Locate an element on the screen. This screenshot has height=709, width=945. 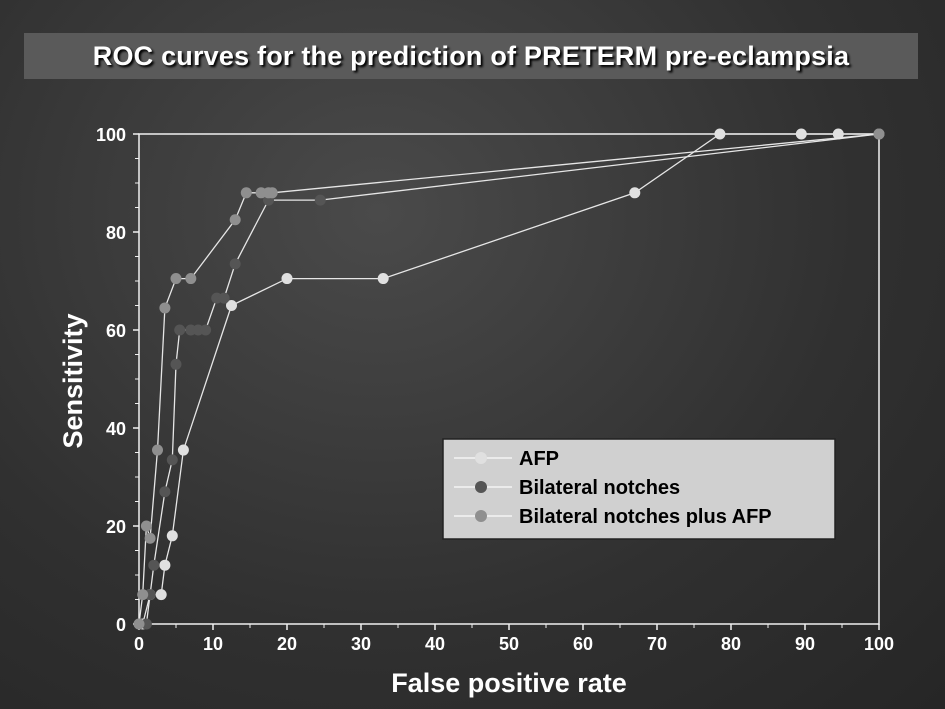
x-tick-label: 30 is located at coordinates (361, 644).